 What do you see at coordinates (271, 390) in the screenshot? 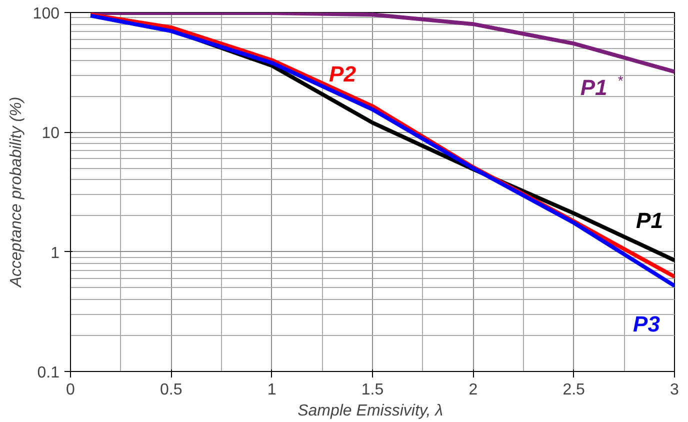
I see `x-tick-label: 1` at bounding box center [271, 390].